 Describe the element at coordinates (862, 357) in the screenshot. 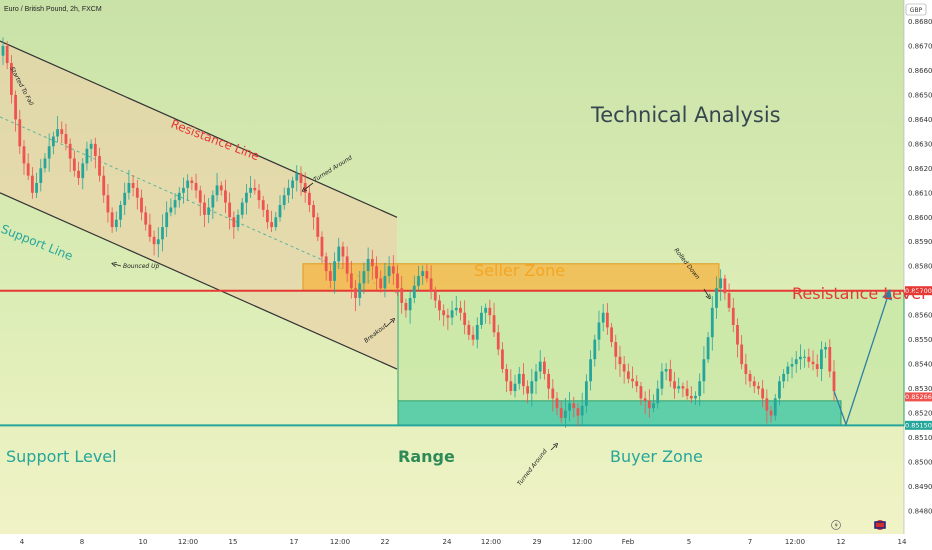

I see `projection-arrow` at that location.